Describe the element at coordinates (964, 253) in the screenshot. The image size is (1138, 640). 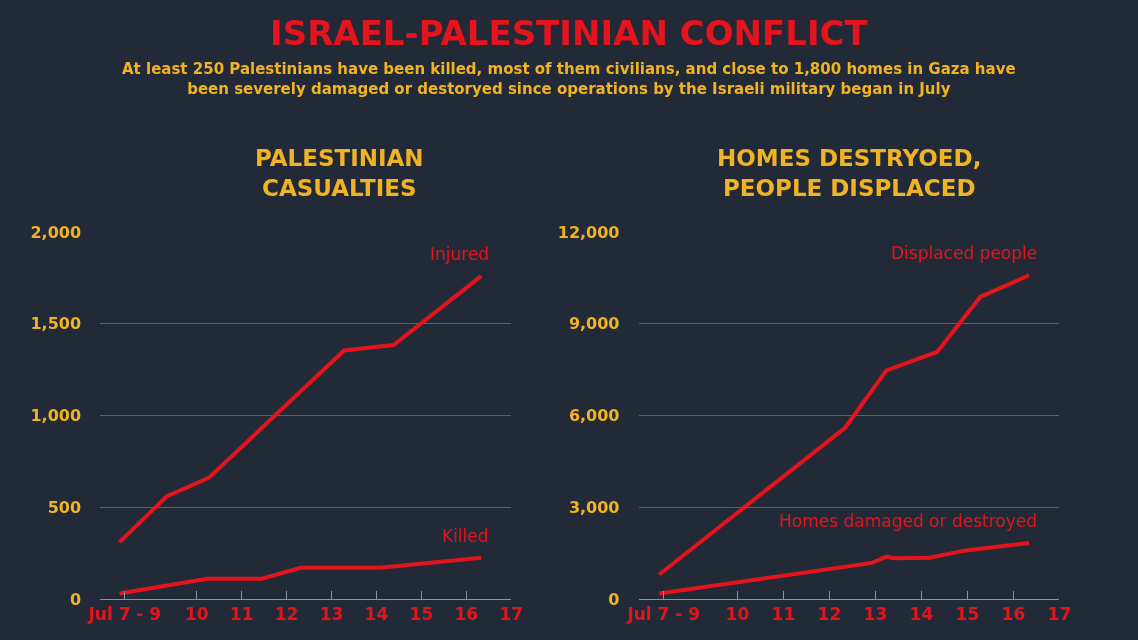
I see `series-label: Displaced people` at that location.